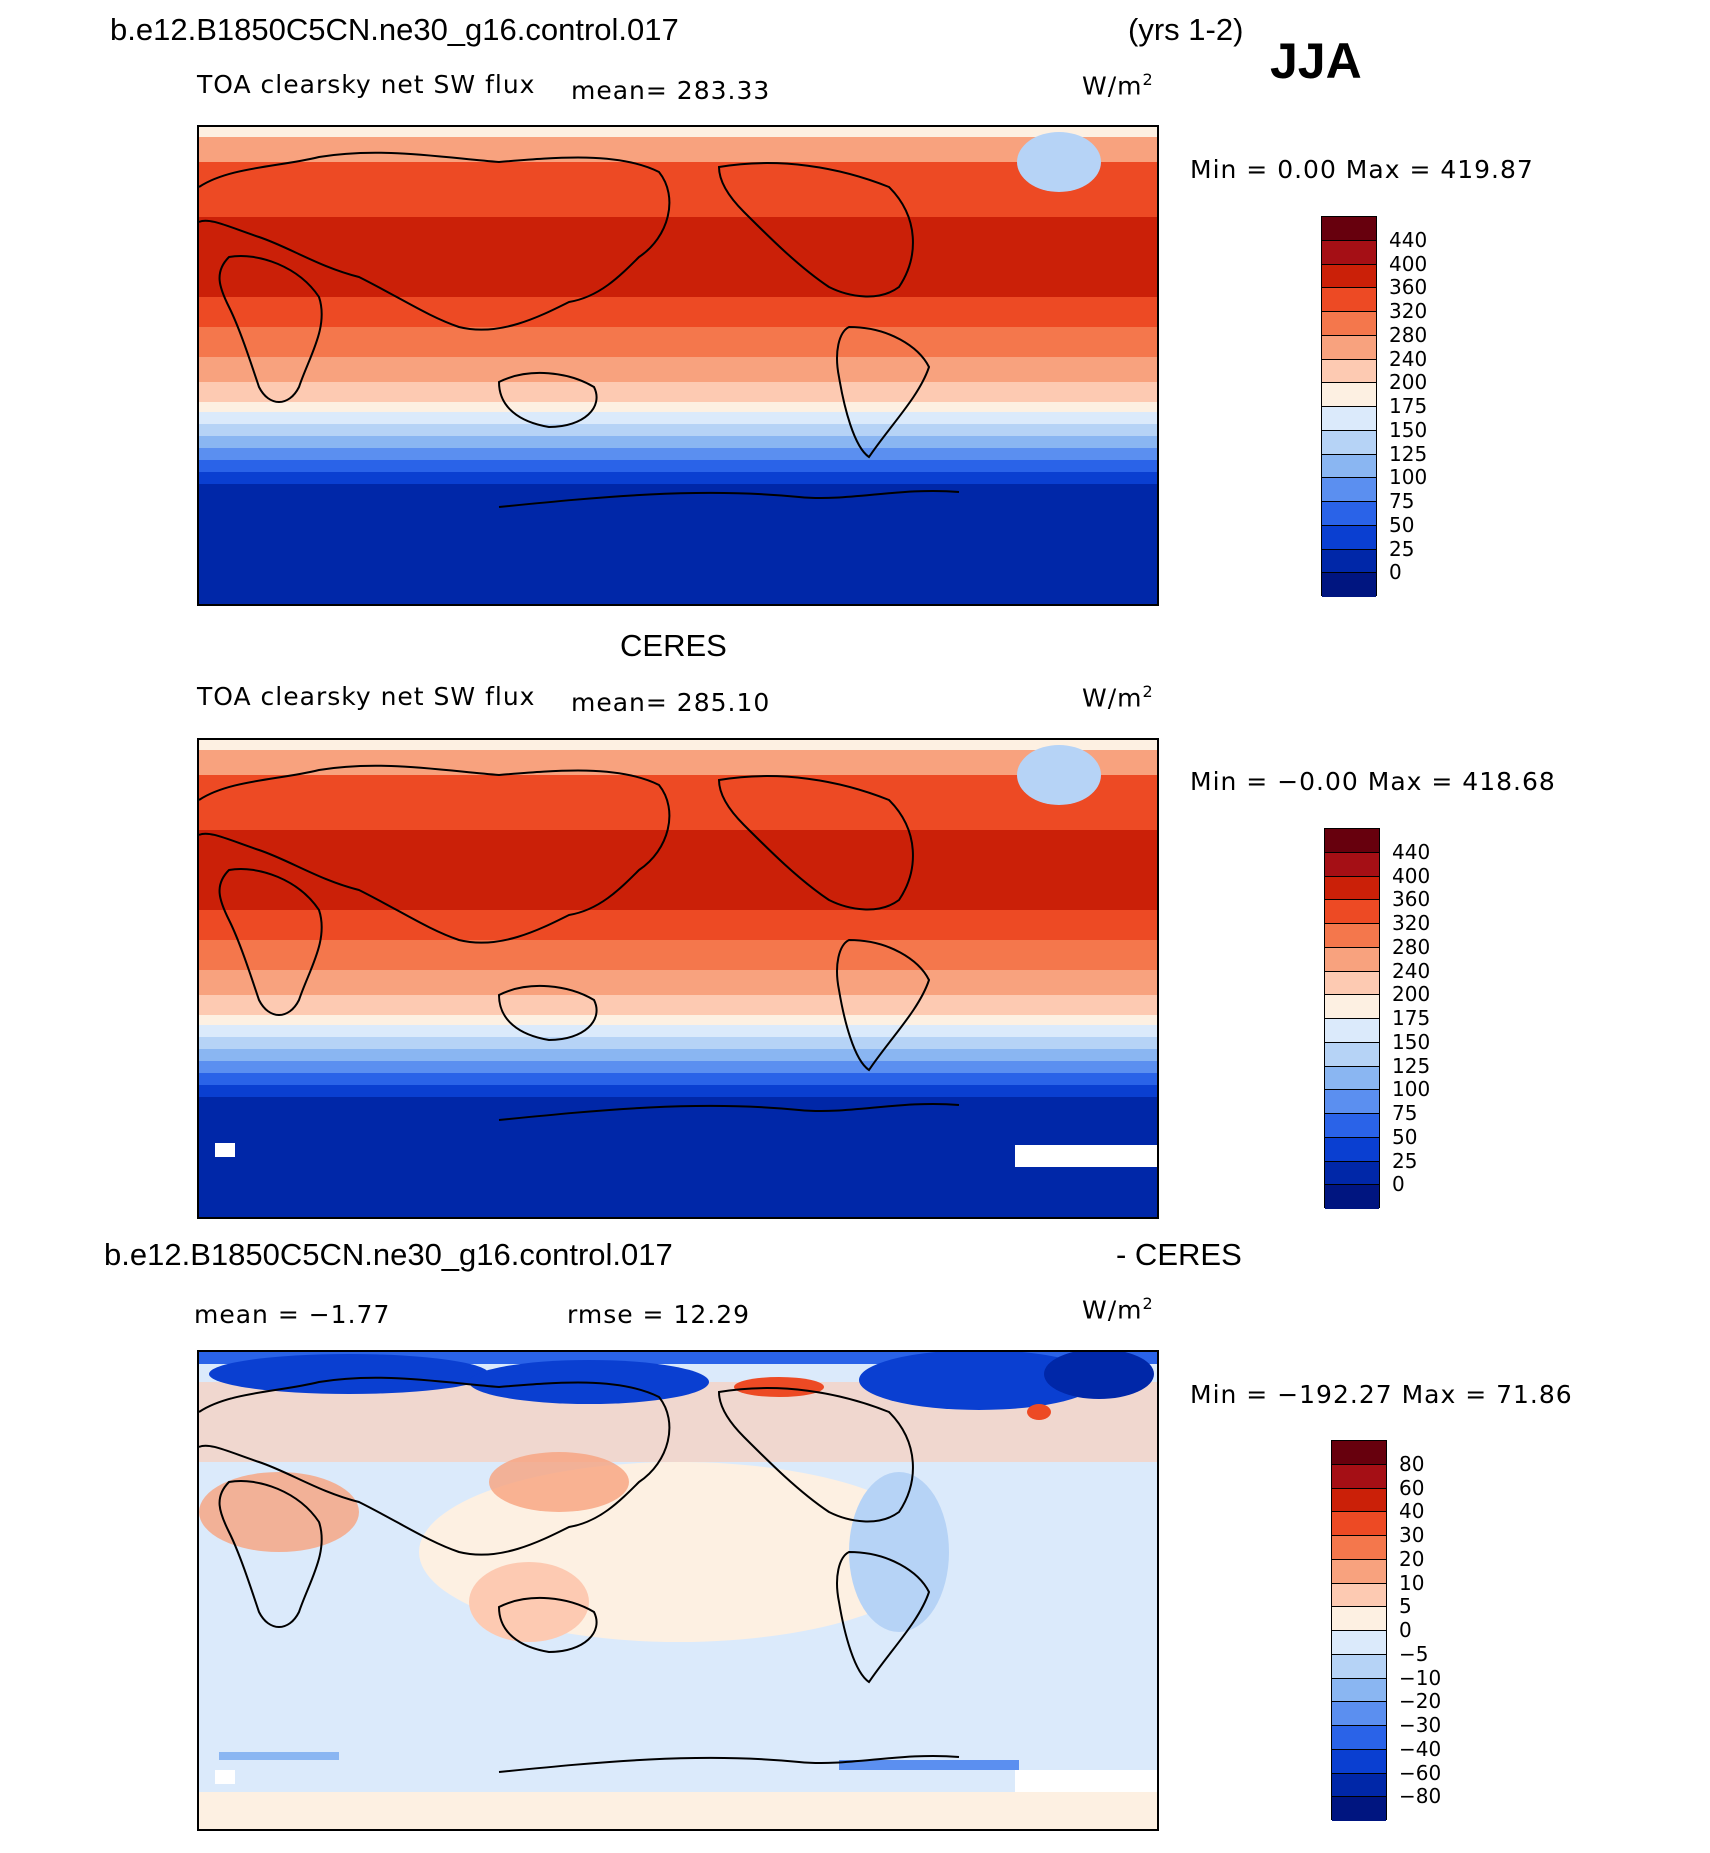 This screenshot has height=1853, width=1710. What do you see at coordinates (394, 29) in the screenshot?
I see `case-title: b.e12.B1850C5CN.ne30_g16.control.017` at bounding box center [394, 29].